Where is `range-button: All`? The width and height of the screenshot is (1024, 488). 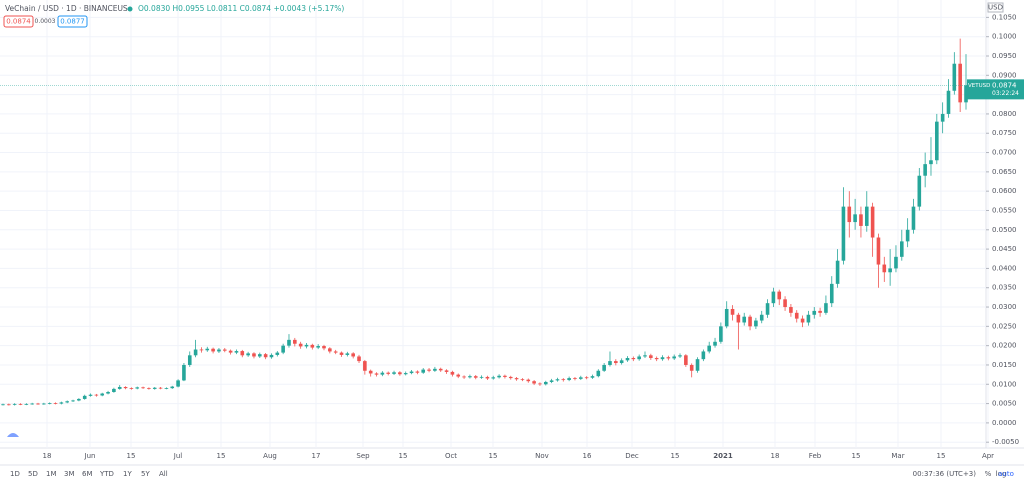
range-button: All is located at coordinates (163, 474).